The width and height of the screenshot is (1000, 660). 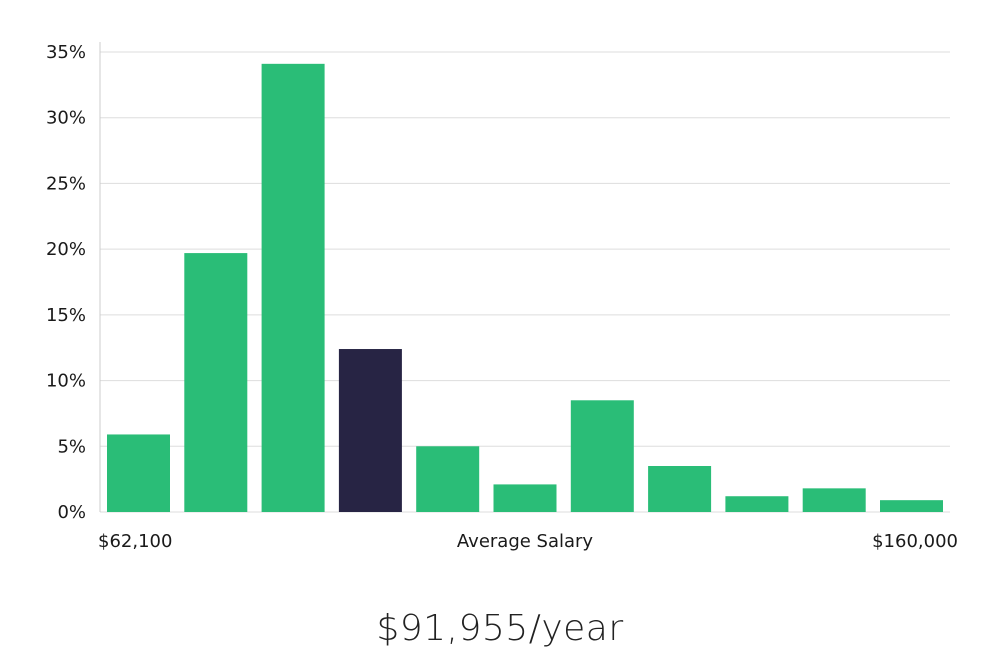 What do you see at coordinates (66, 118) in the screenshot?
I see `y-tick-label: 30%` at bounding box center [66, 118].